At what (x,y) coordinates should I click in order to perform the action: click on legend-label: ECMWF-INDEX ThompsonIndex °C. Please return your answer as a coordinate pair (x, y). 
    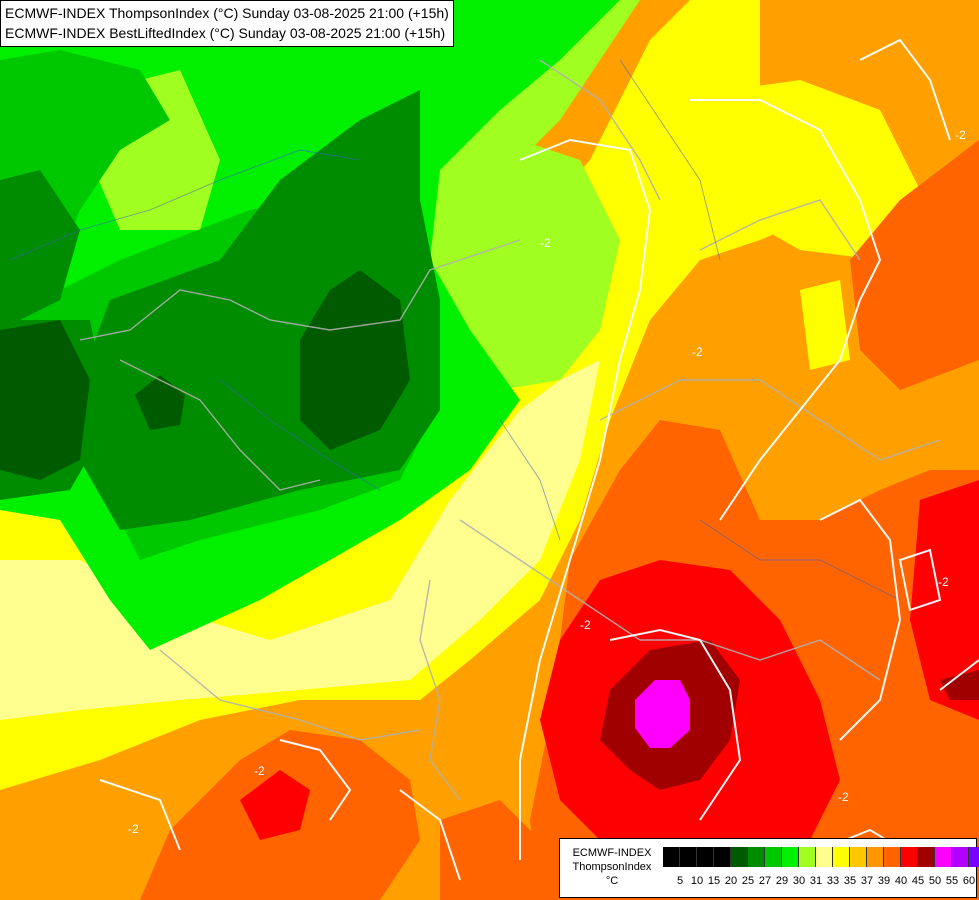
    Looking at the image, I should click on (612, 867).